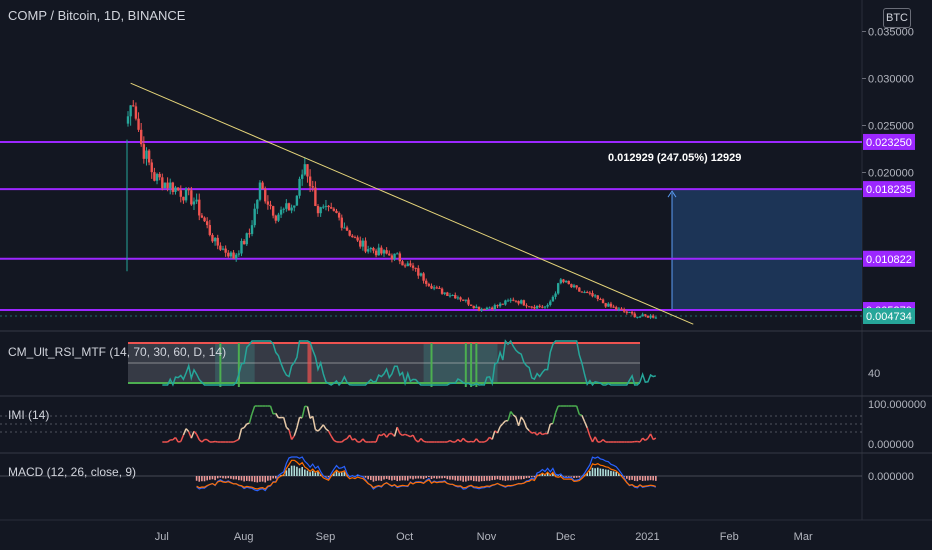  Describe the element at coordinates (897, 18) in the screenshot. I see `currency-badge: BTC` at that location.